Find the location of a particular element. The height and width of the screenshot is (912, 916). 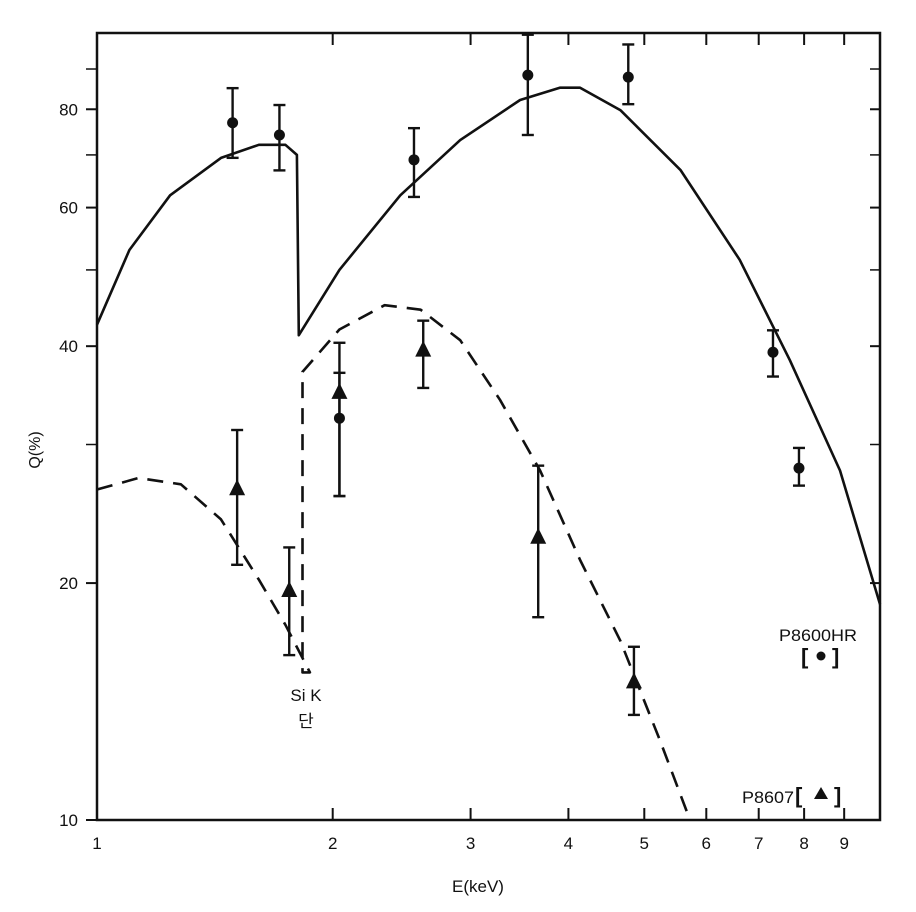

y-tick-label: 40 is located at coordinates (68, 346).